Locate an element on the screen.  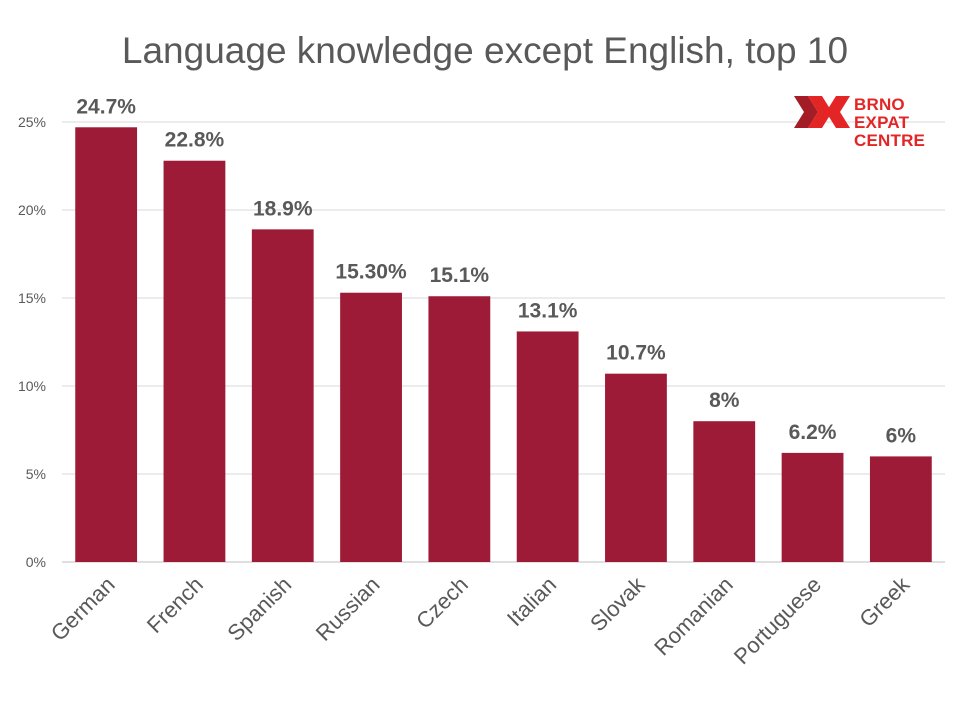
x-tick-label: Russian is located at coordinates (348, 609).